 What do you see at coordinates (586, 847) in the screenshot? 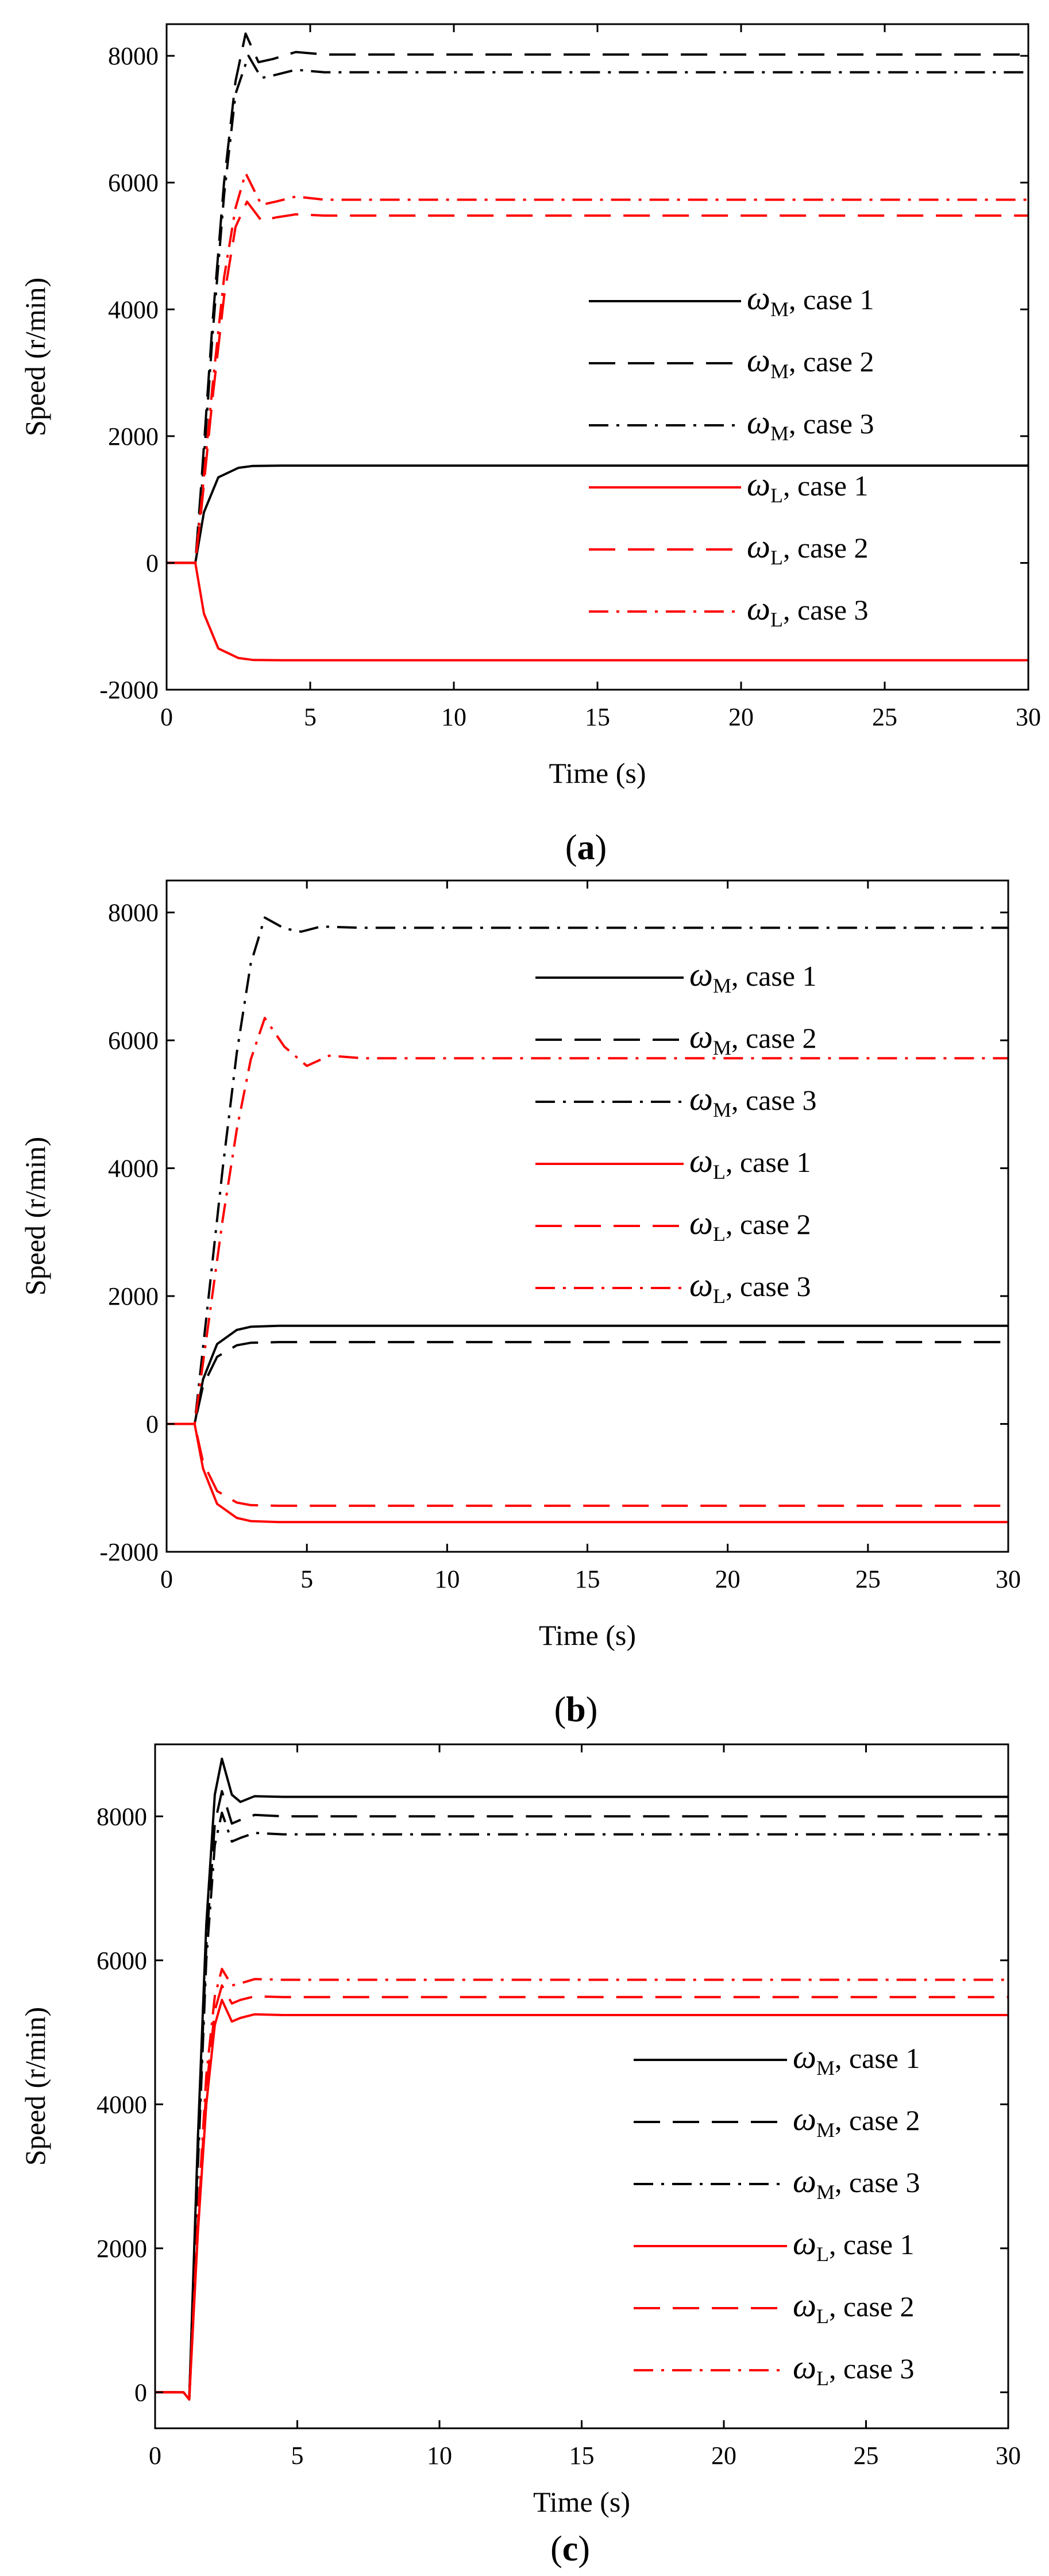
I see `panel-label: (a)` at bounding box center [586, 847].